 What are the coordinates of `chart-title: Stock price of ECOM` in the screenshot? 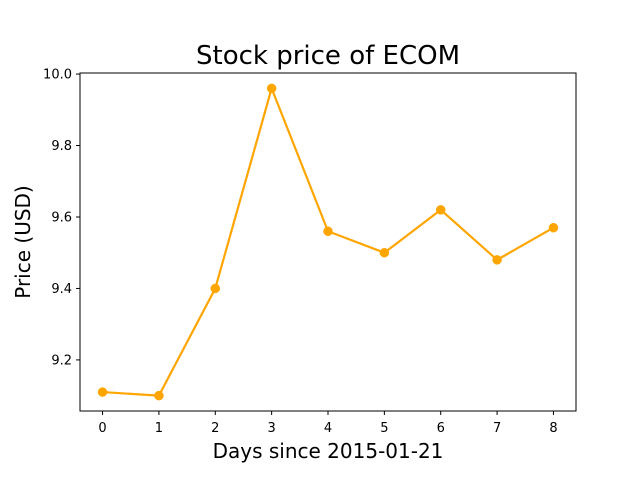 It's located at (328, 56).